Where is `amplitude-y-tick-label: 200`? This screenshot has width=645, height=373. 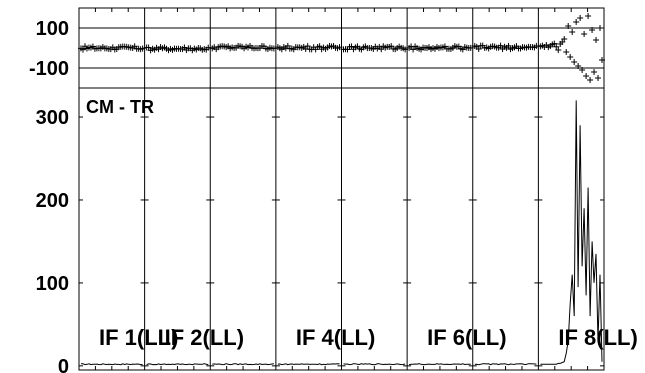
amplitude-y-tick-label: 200 is located at coordinates (52, 201).